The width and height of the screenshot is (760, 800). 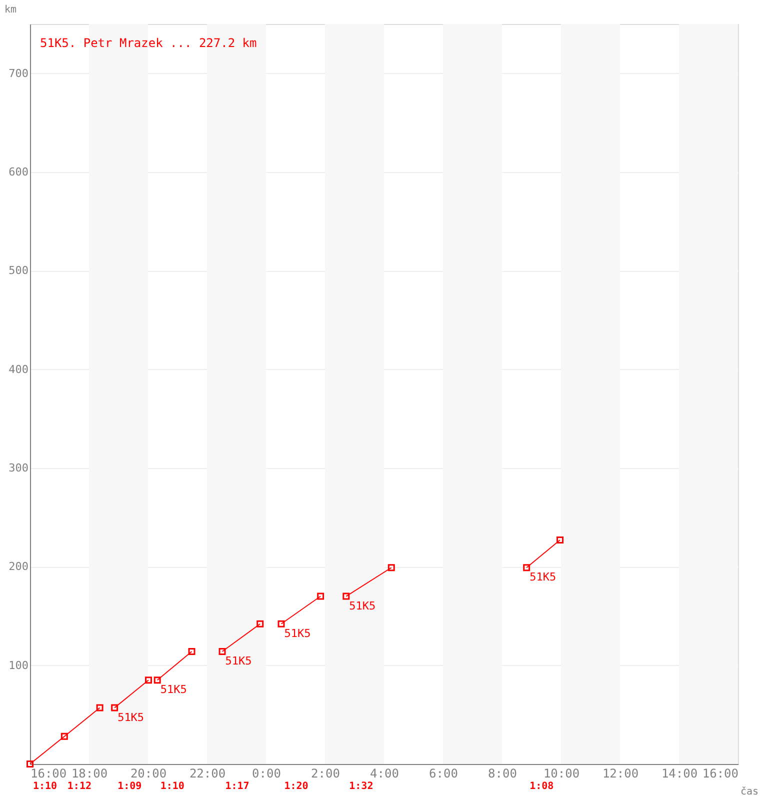 What do you see at coordinates (679, 773) in the screenshot?
I see `x-tick-label: 14:00` at bounding box center [679, 773].